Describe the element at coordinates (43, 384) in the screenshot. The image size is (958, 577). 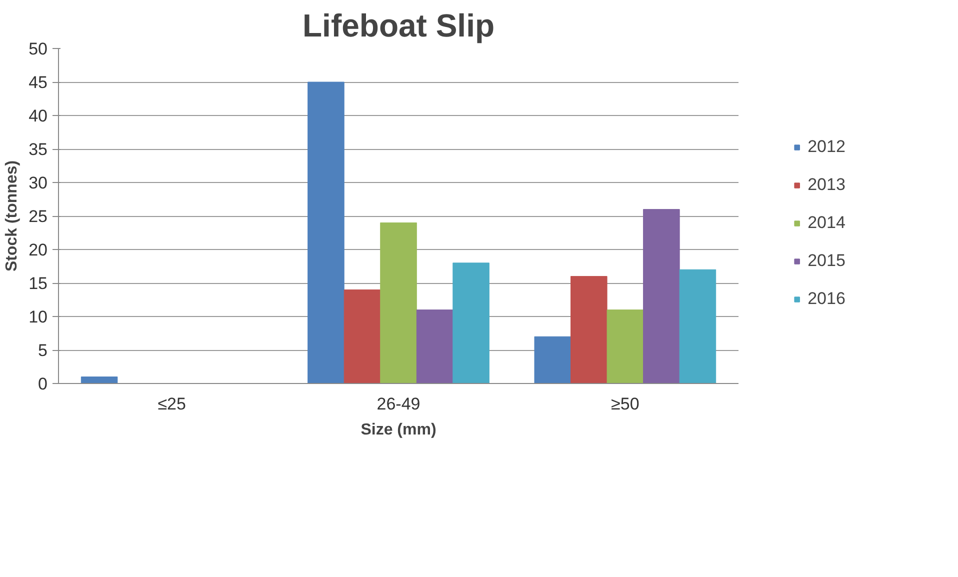
I see `y-tick-label: 0` at that location.